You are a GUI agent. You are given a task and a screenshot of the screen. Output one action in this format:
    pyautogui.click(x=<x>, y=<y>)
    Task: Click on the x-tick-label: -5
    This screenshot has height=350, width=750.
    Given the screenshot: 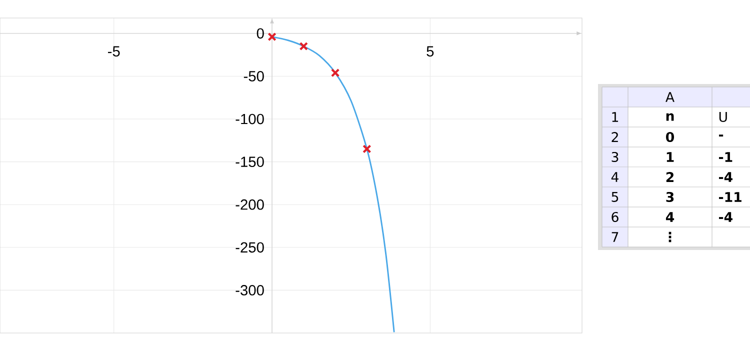 What is the action you would take?
    pyautogui.click(x=114, y=51)
    